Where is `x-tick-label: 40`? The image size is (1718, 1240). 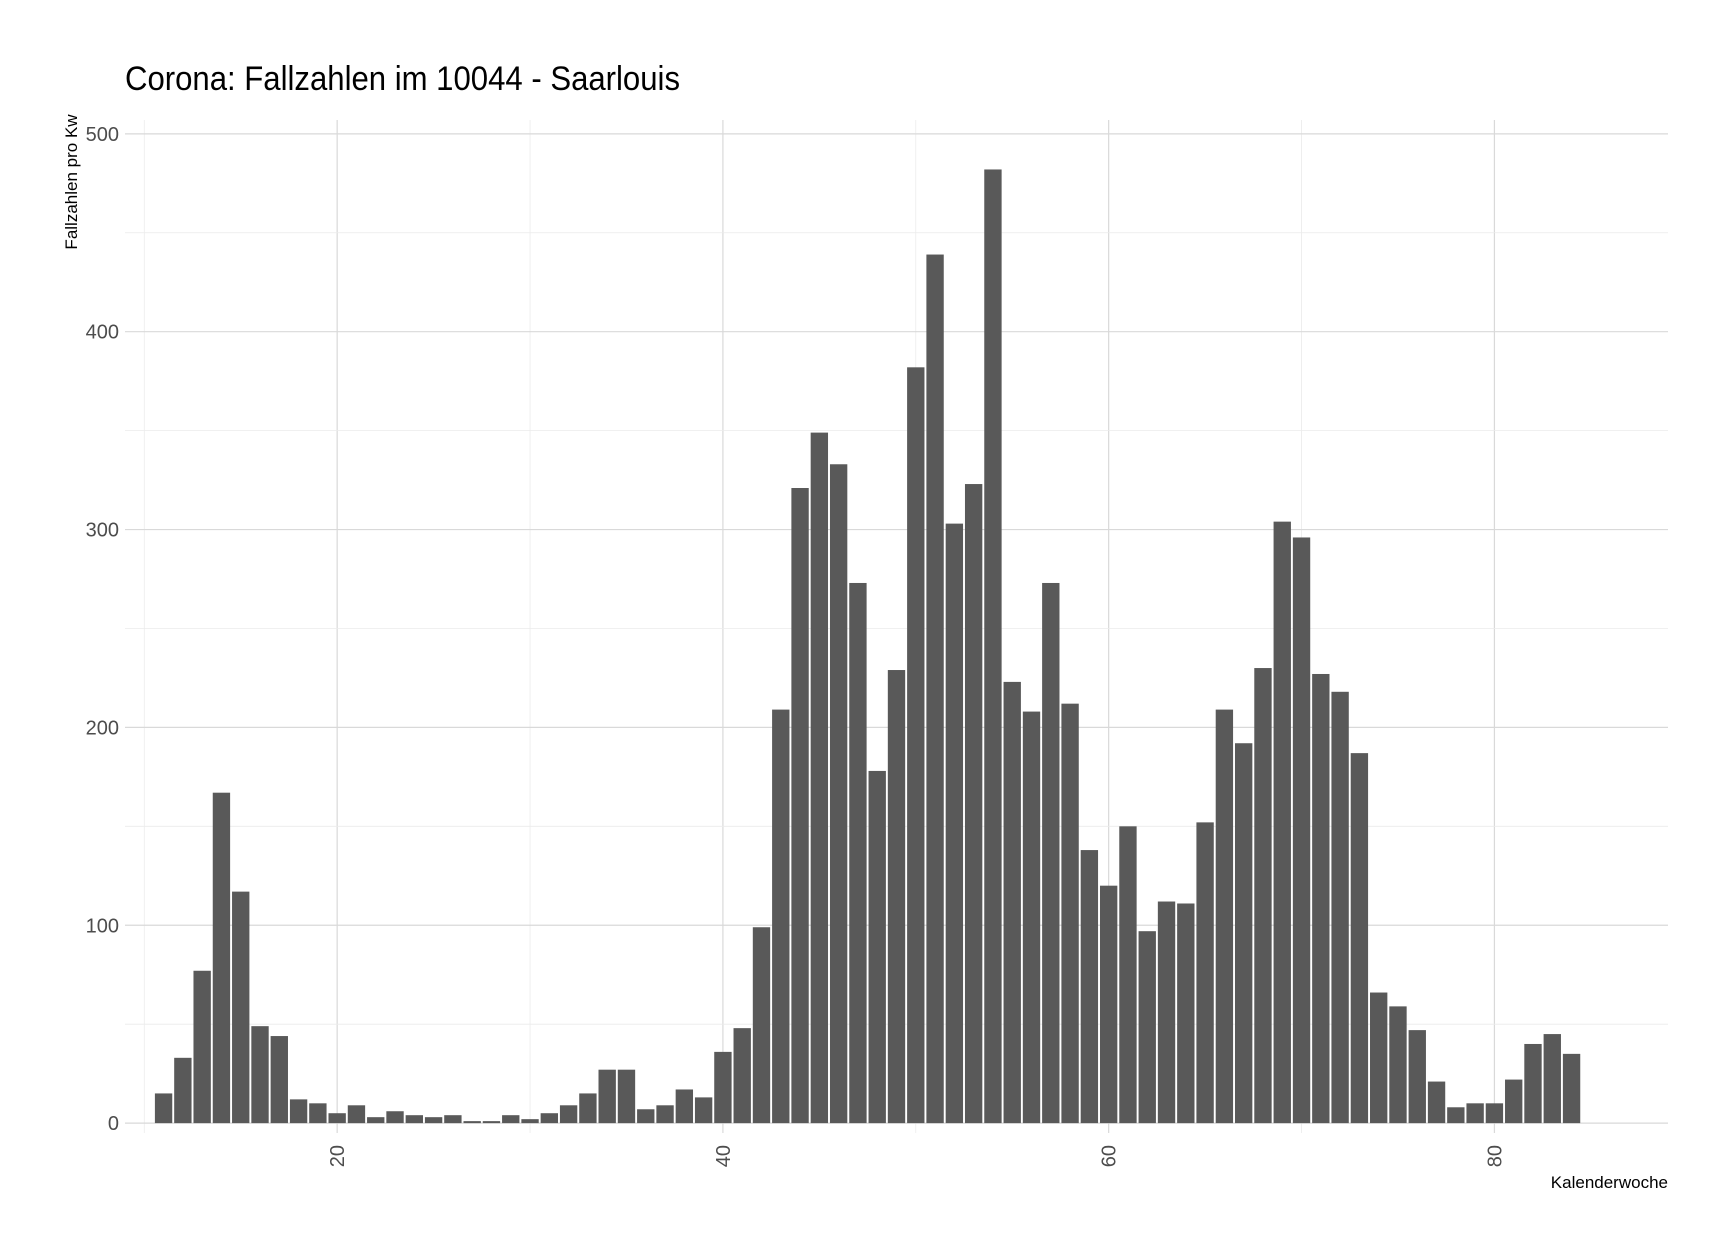
x-tick-label: 40 is located at coordinates (724, 1156).